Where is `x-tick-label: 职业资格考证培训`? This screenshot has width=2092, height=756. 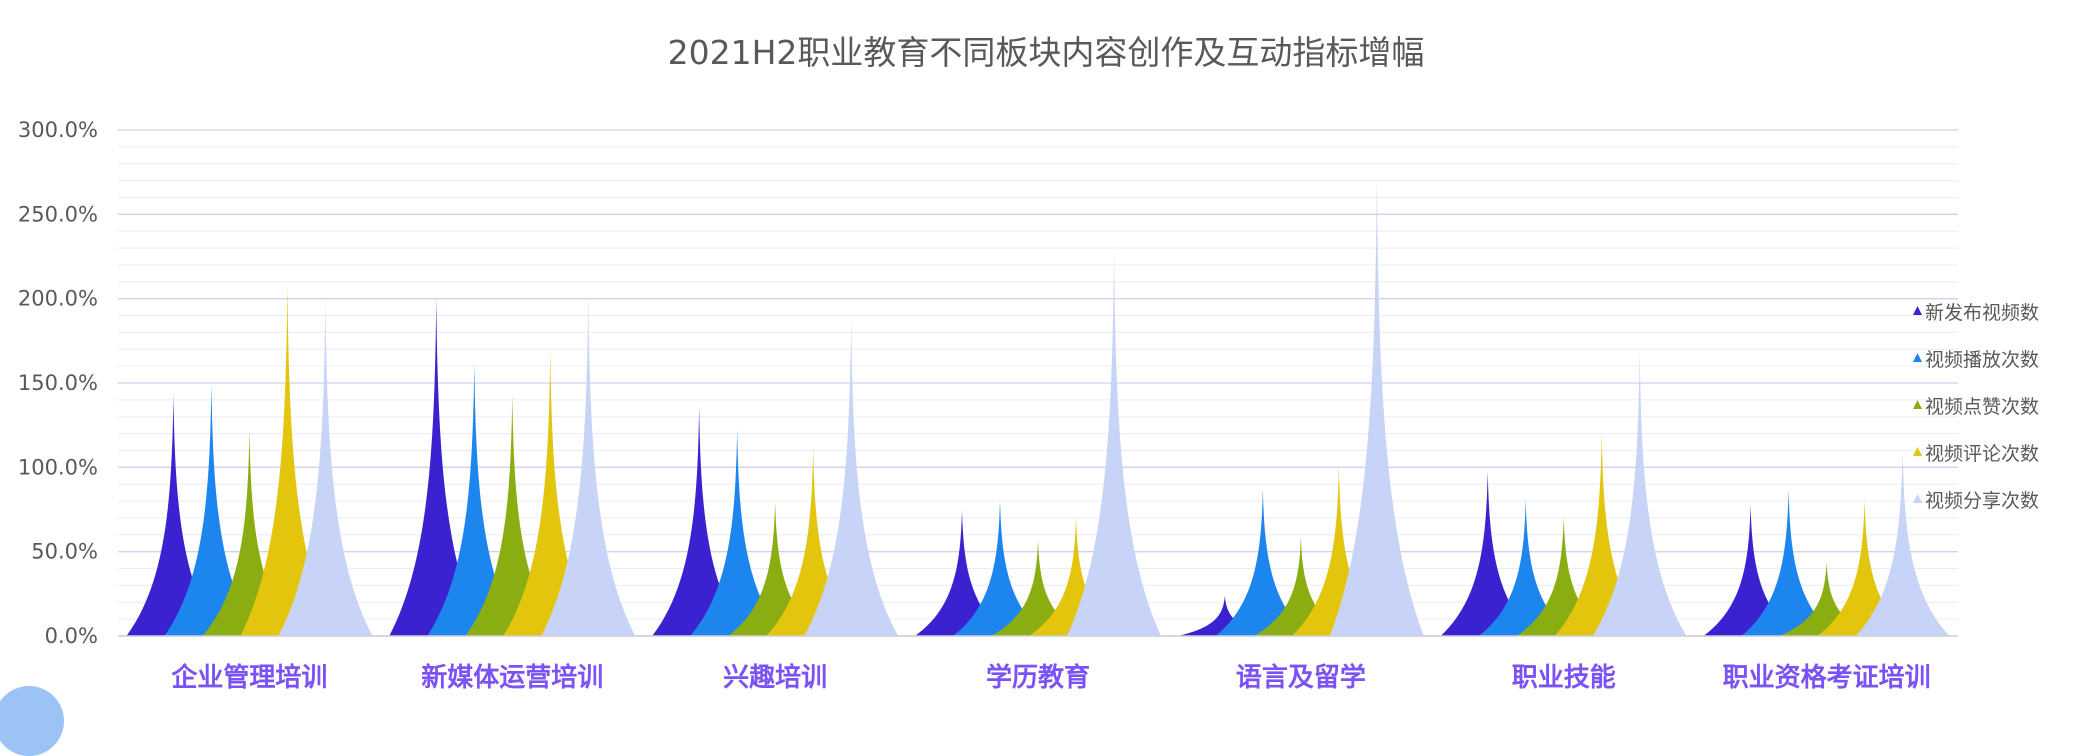 x-tick-label: 职业资格考证培训 is located at coordinates (1827, 677).